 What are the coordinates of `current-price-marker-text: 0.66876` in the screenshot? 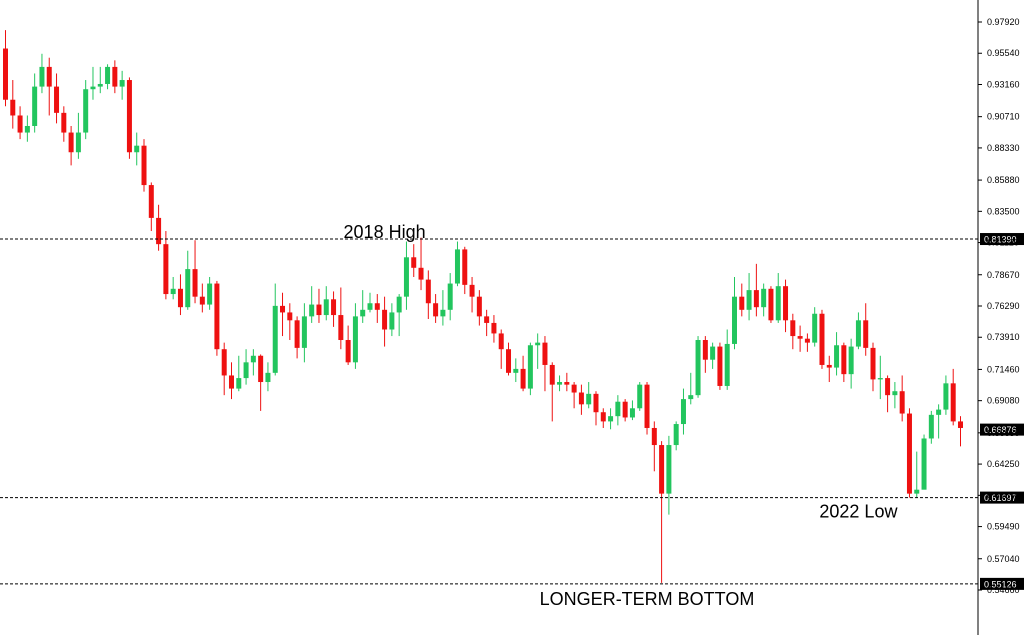 It's located at (1000, 430).